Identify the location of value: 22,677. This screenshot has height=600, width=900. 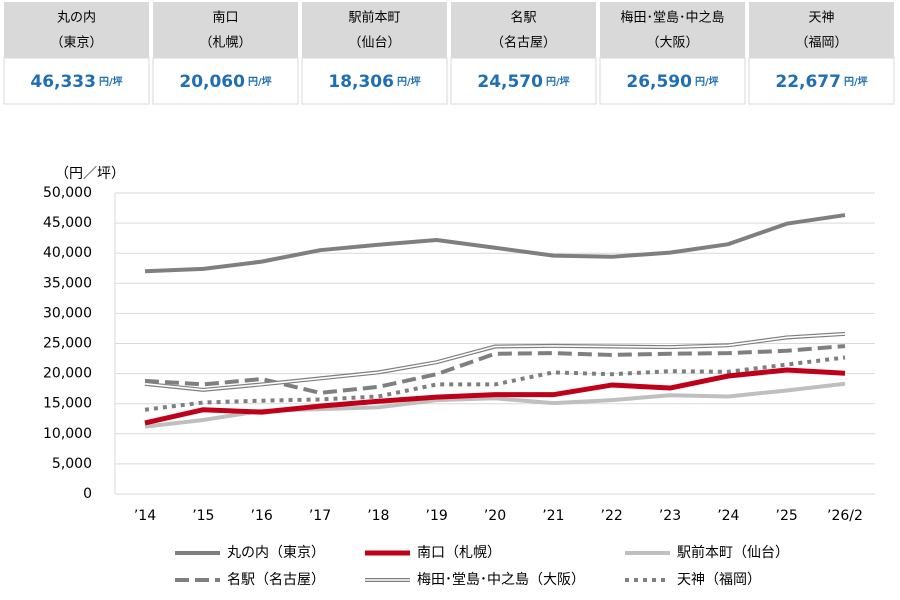
(808, 82).